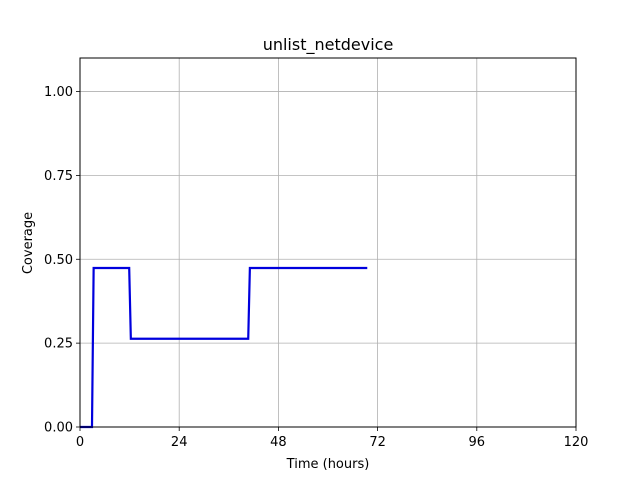  What do you see at coordinates (328, 464) in the screenshot?
I see `x-axis-label: Time (hours)` at bounding box center [328, 464].